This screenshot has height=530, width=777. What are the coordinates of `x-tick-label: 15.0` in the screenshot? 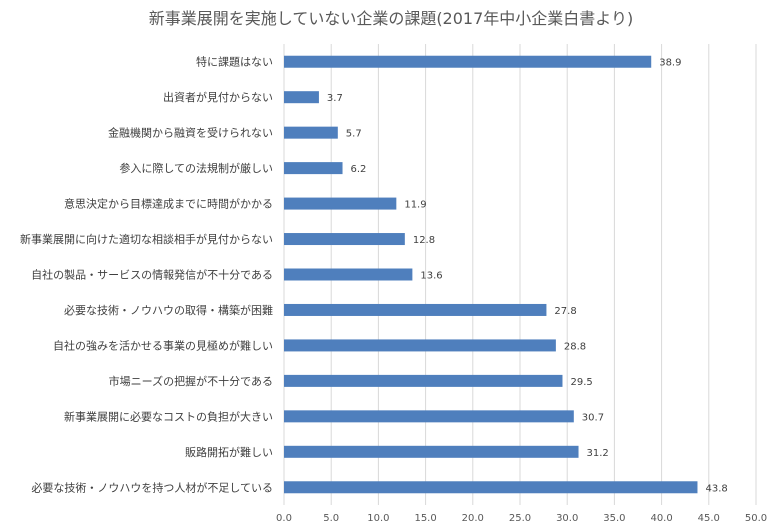 It's located at (425, 518).